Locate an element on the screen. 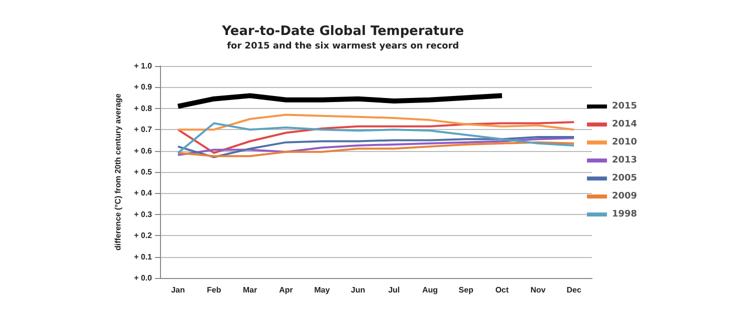 Image resolution: width=730 pixels, height=321 pixels. legend-label: 2015 is located at coordinates (625, 107).